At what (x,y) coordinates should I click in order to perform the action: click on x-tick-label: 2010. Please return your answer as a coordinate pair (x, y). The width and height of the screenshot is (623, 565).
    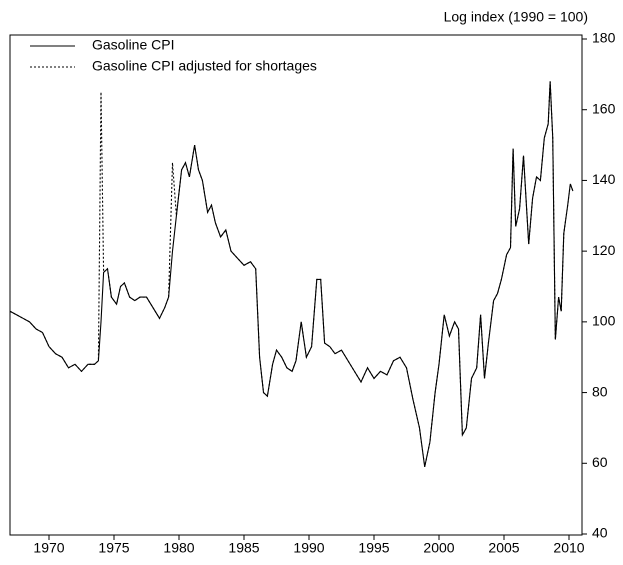
    Looking at the image, I should click on (568, 548).